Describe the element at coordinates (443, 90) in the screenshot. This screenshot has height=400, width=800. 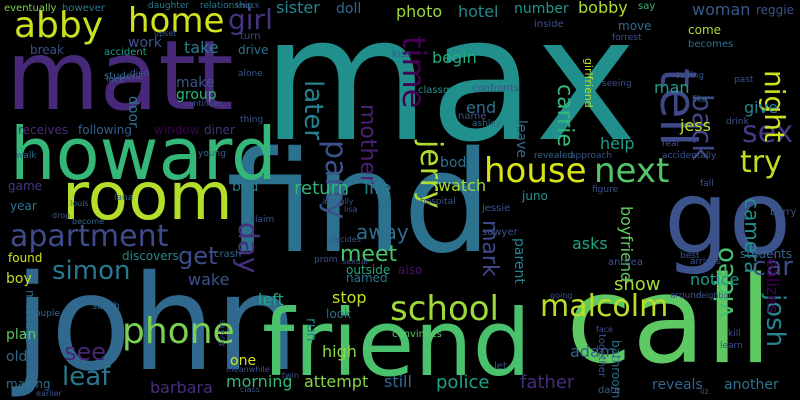
I see `word-classmate: classmate` at that location.